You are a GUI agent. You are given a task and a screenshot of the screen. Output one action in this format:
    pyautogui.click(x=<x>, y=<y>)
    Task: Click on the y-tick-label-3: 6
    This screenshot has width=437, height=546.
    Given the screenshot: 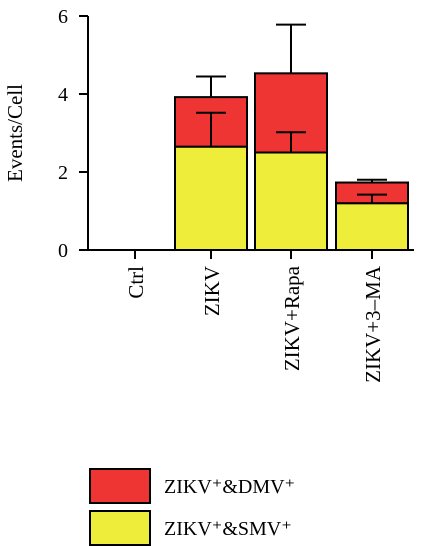 What is the action you would take?
    pyautogui.click(x=63, y=17)
    